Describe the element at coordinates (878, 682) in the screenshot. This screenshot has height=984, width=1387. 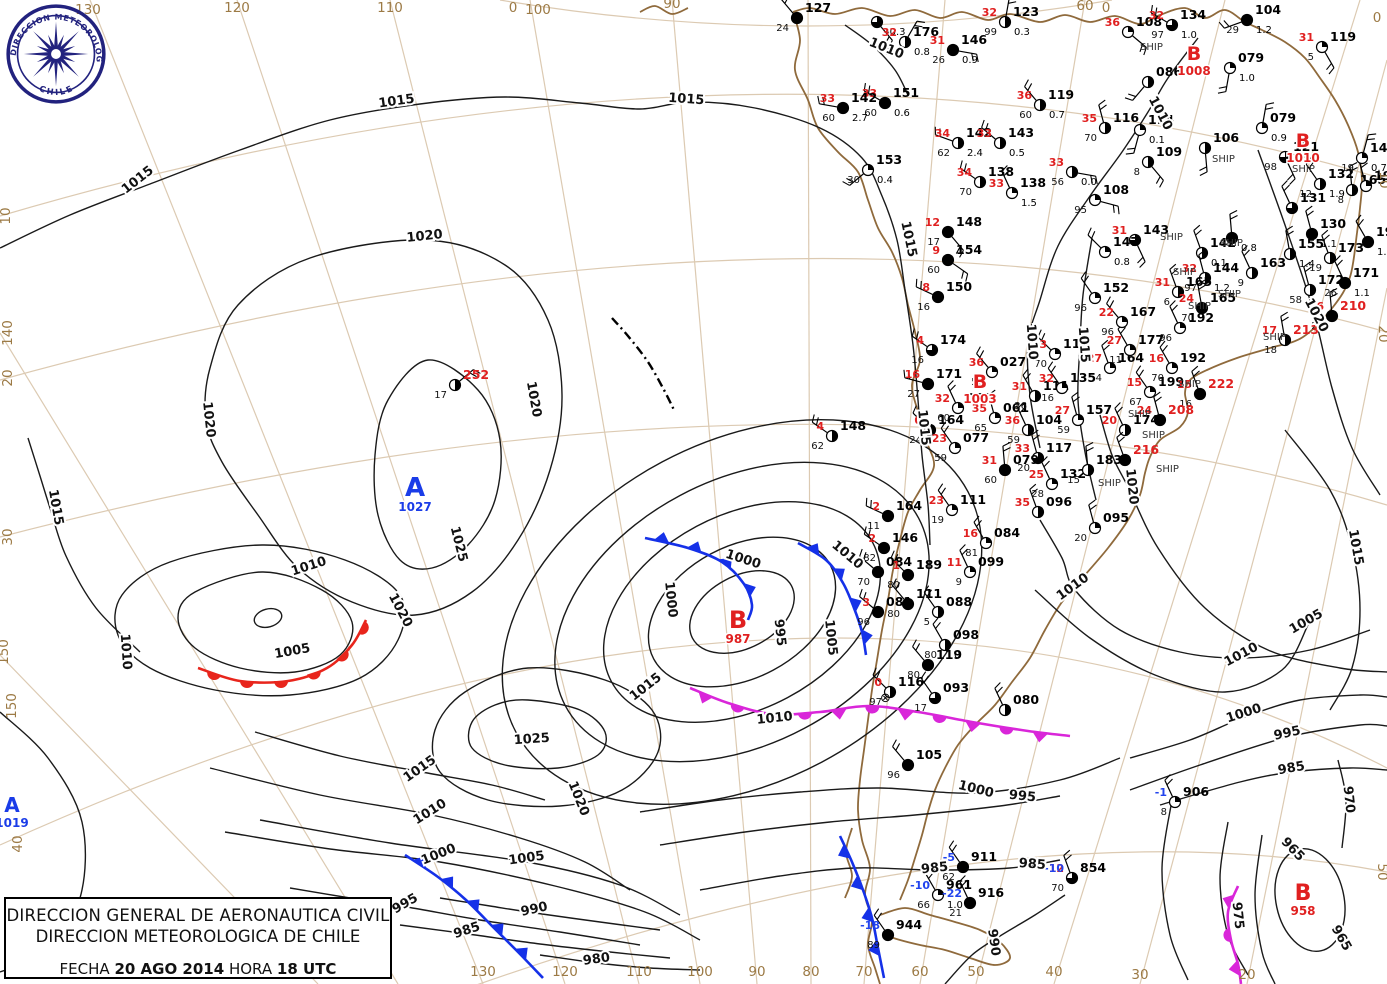
I see `svg-text: 0` at that location.